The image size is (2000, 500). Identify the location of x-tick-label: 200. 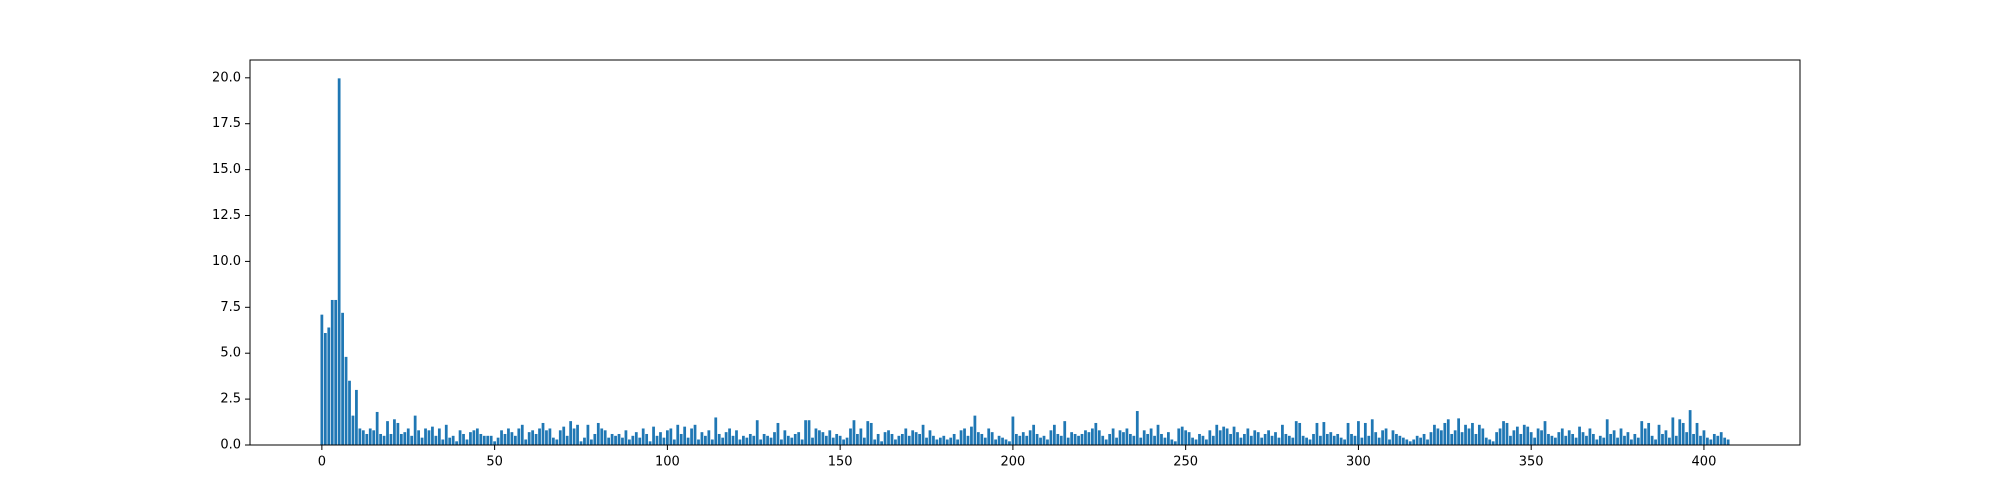
(1012, 462).